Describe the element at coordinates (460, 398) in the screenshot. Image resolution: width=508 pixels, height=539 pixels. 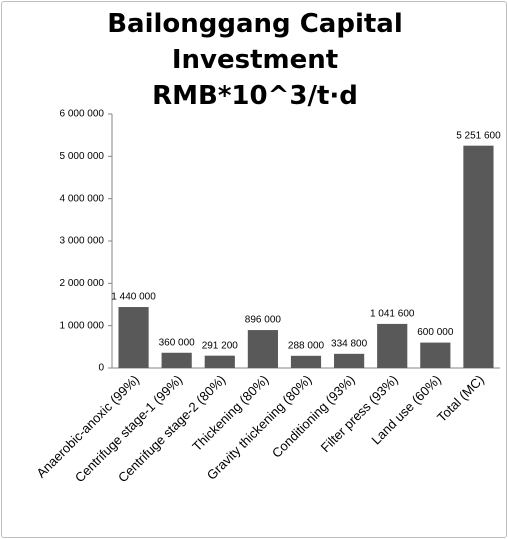
I see `x-tick-label: Total (MC)` at that location.